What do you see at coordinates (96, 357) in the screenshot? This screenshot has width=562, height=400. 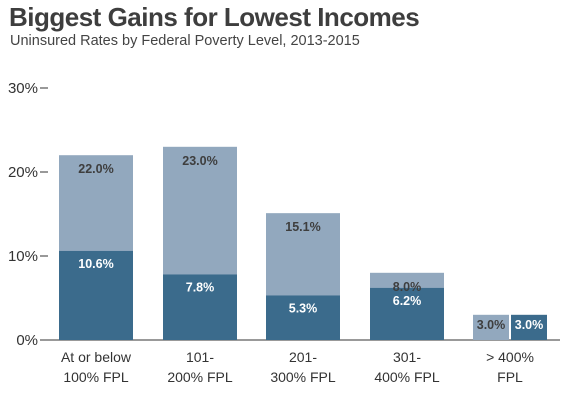 I see `x-category-label: At or below` at bounding box center [96, 357].